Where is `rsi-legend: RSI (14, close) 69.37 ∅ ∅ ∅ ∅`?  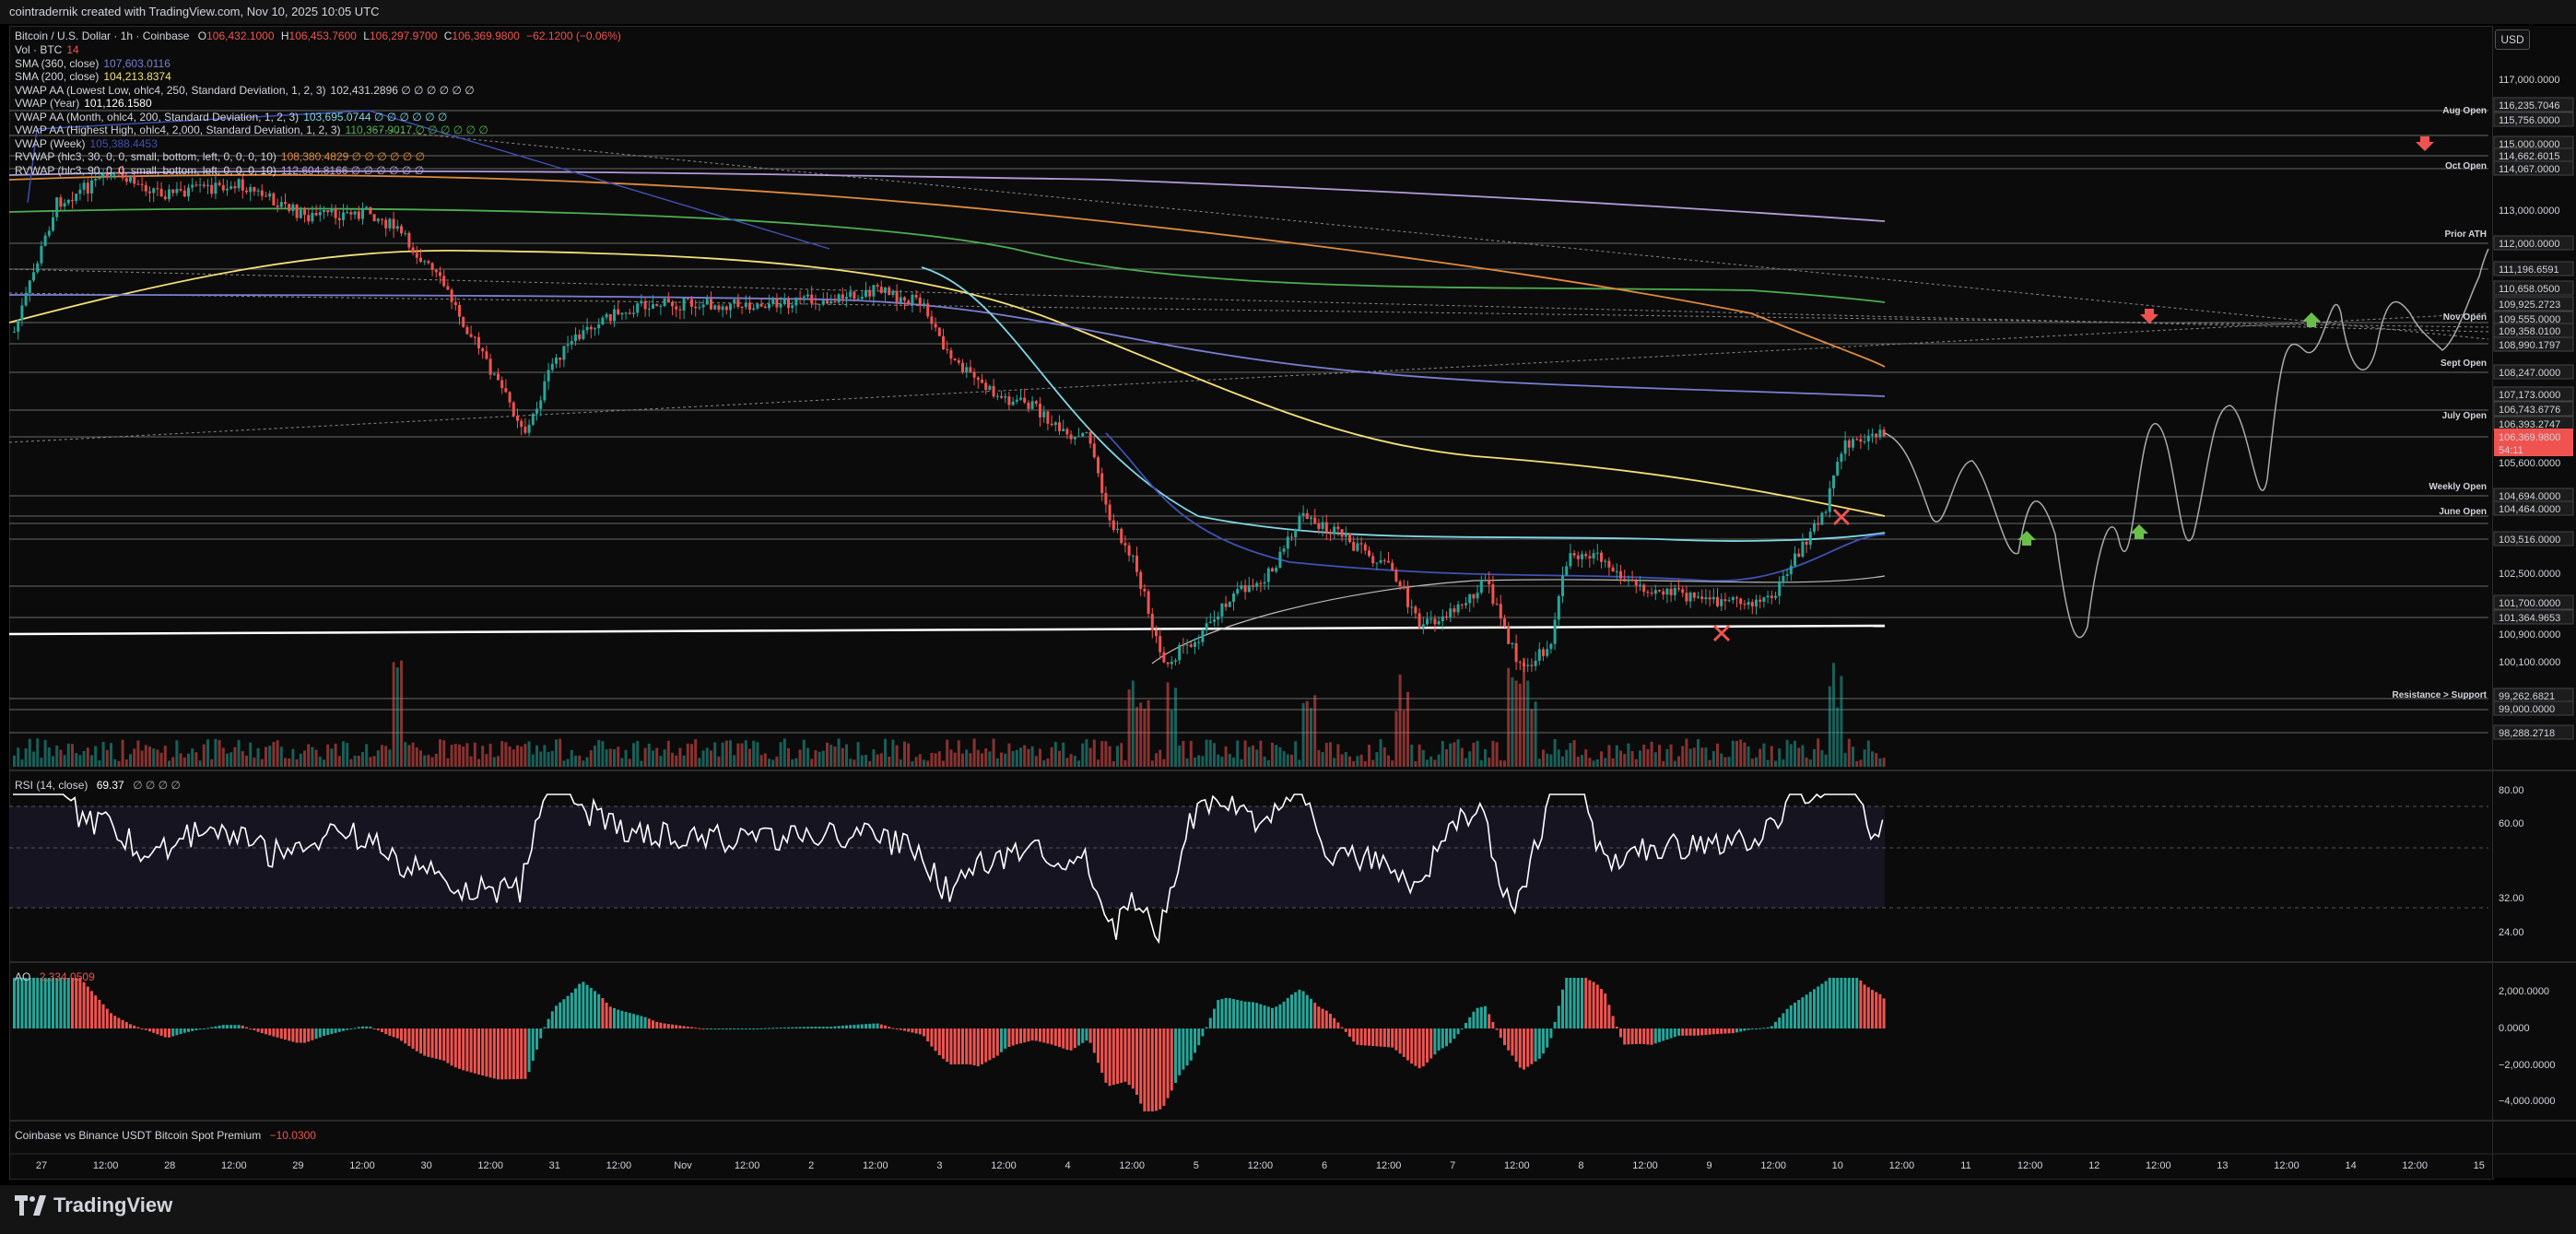 rsi-legend: RSI (14, close) 69.37 ∅ ∅ ∅ ∅ is located at coordinates (98, 785).